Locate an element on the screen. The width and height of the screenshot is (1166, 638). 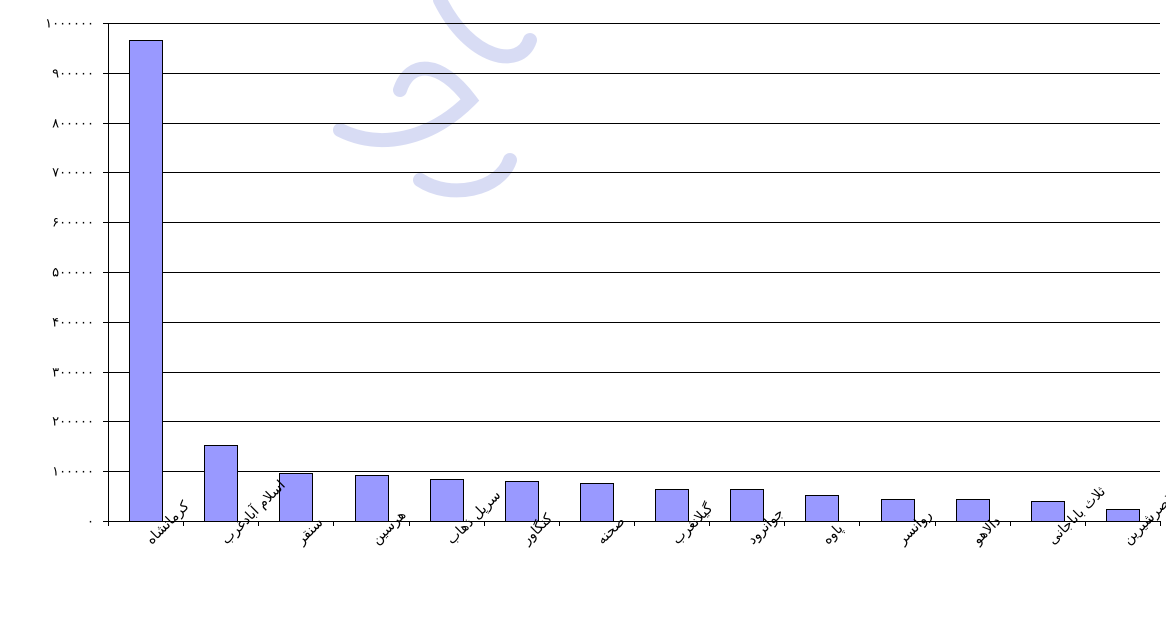
x-tick-label: پاوه is located at coordinates (832, 534).